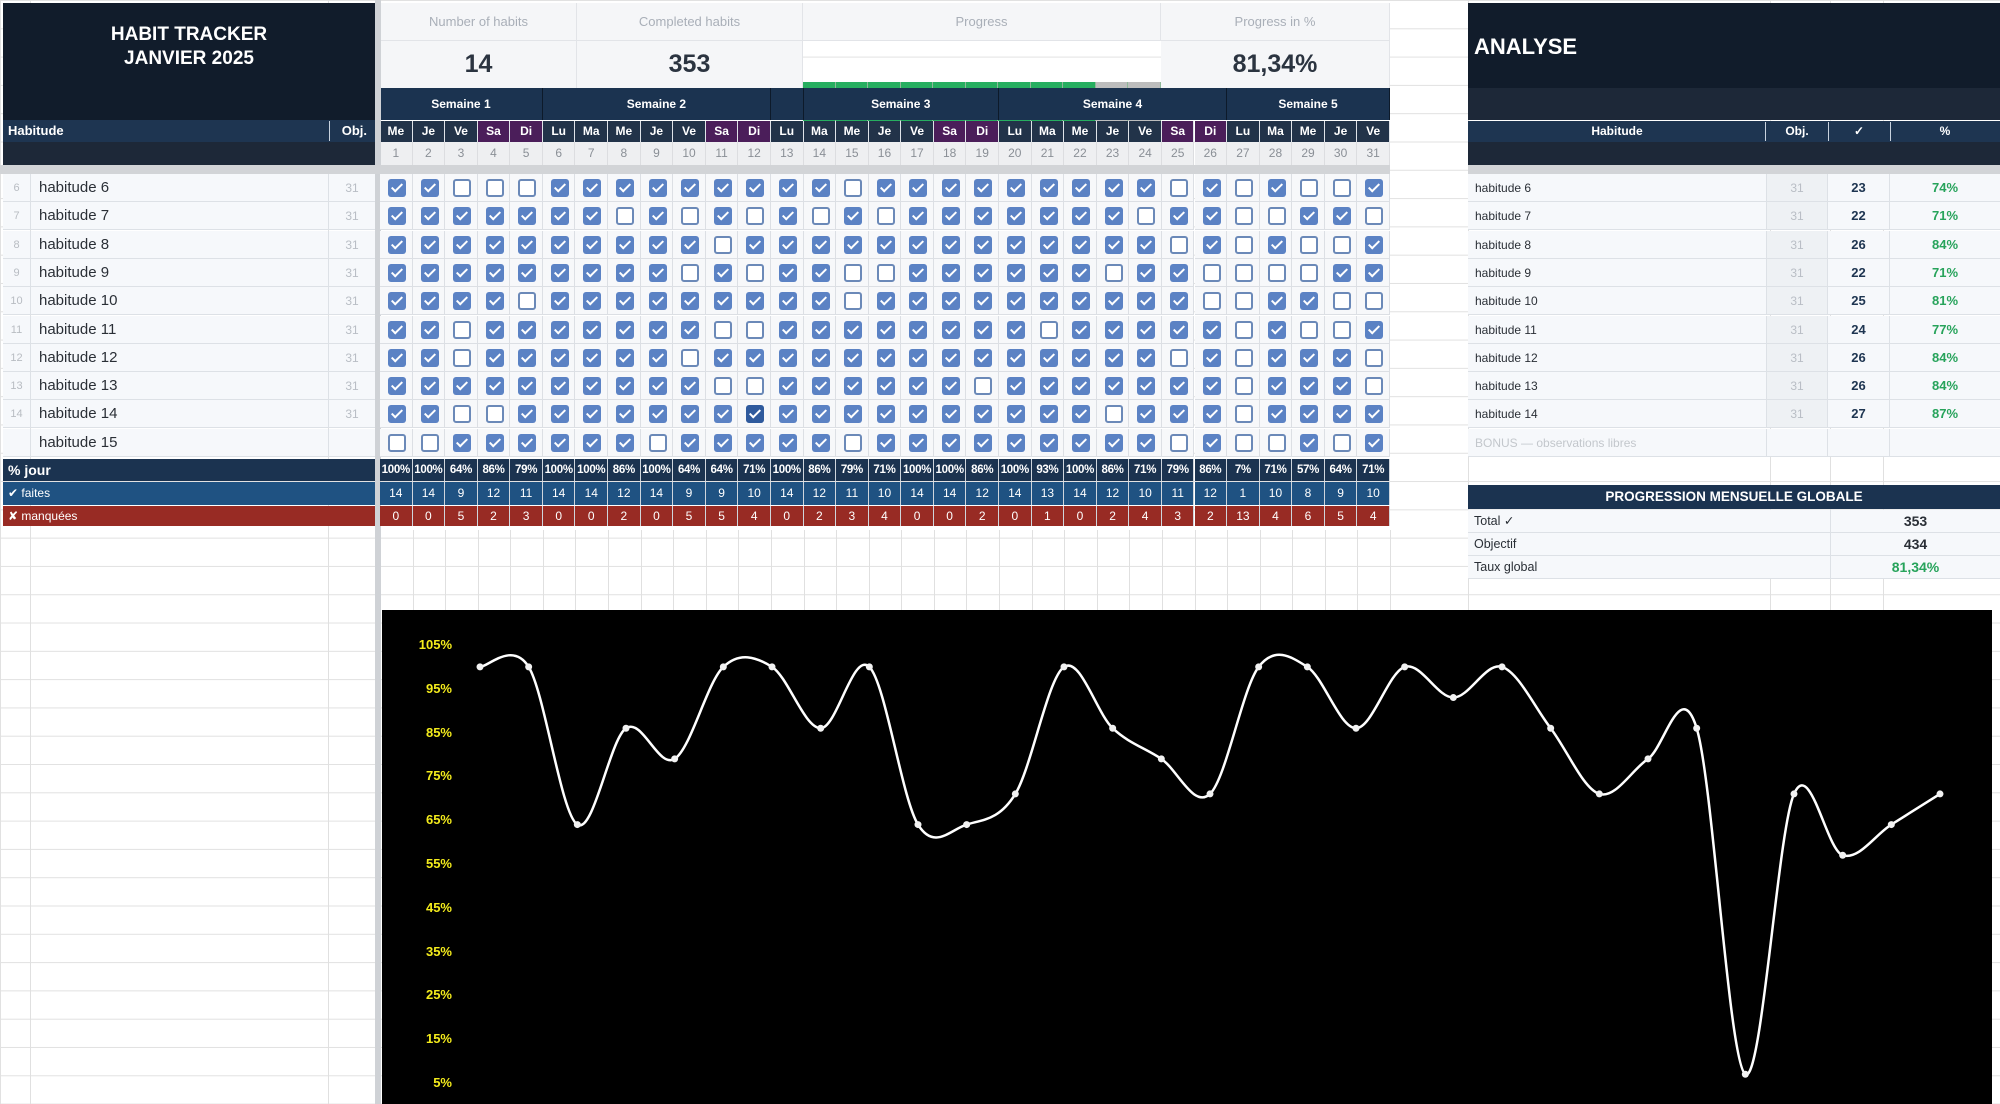 This screenshot has height=1104, width=2000. Describe the element at coordinates (1556, 442) in the screenshot. I see `bonus-observations: BONUS — observations libres` at that location.